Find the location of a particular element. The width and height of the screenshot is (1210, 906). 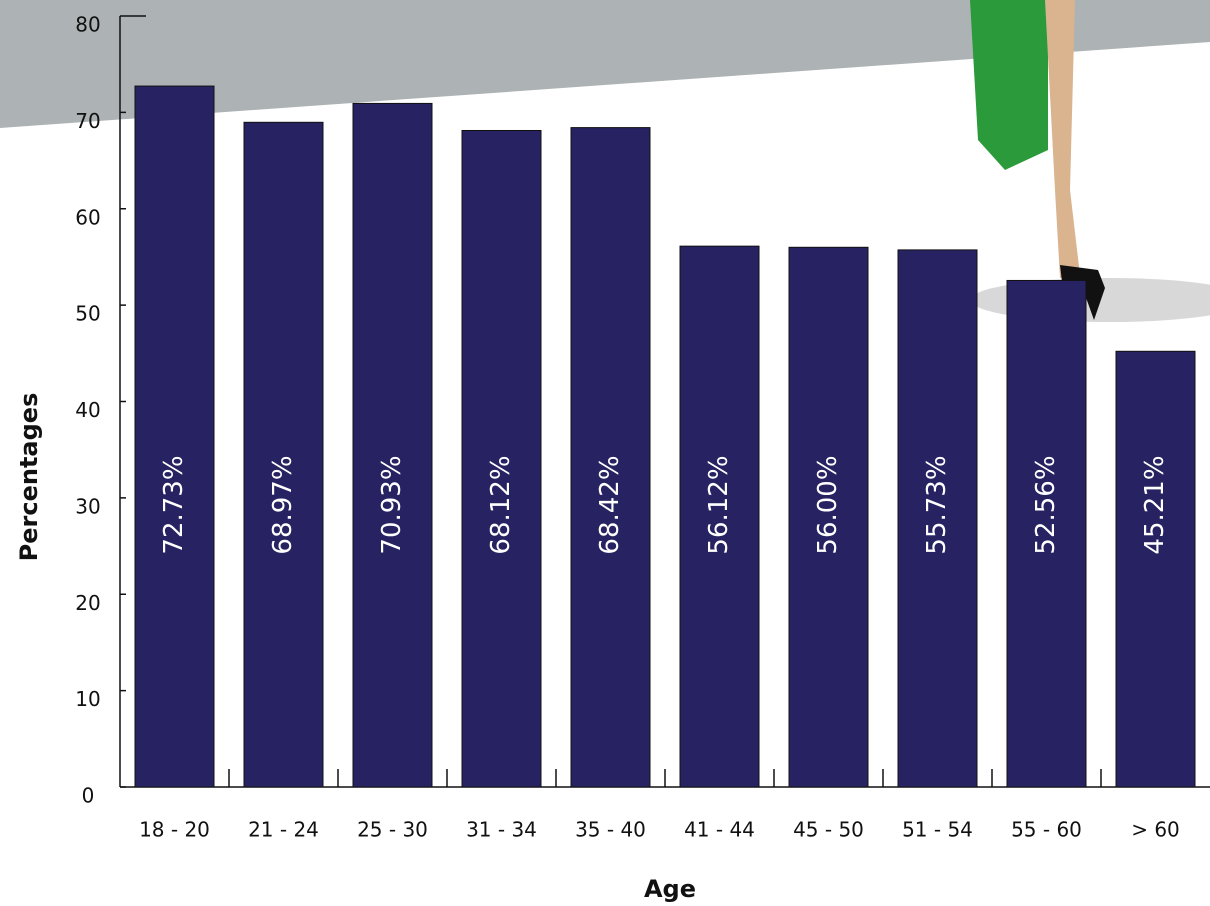

x-tick-label: 35 - 40 is located at coordinates (610, 830).